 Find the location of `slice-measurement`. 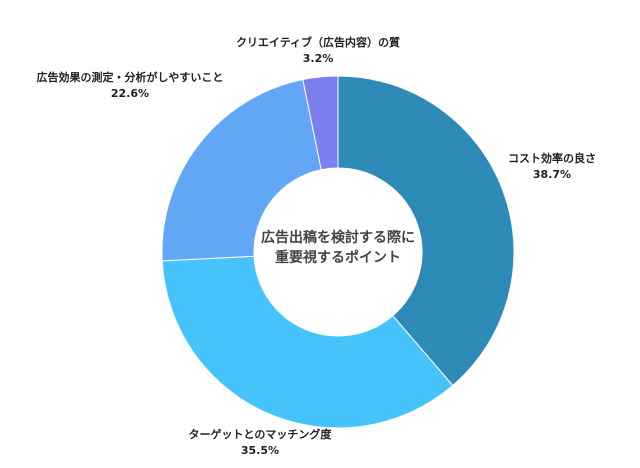

slice-measurement is located at coordinates (241, 170).